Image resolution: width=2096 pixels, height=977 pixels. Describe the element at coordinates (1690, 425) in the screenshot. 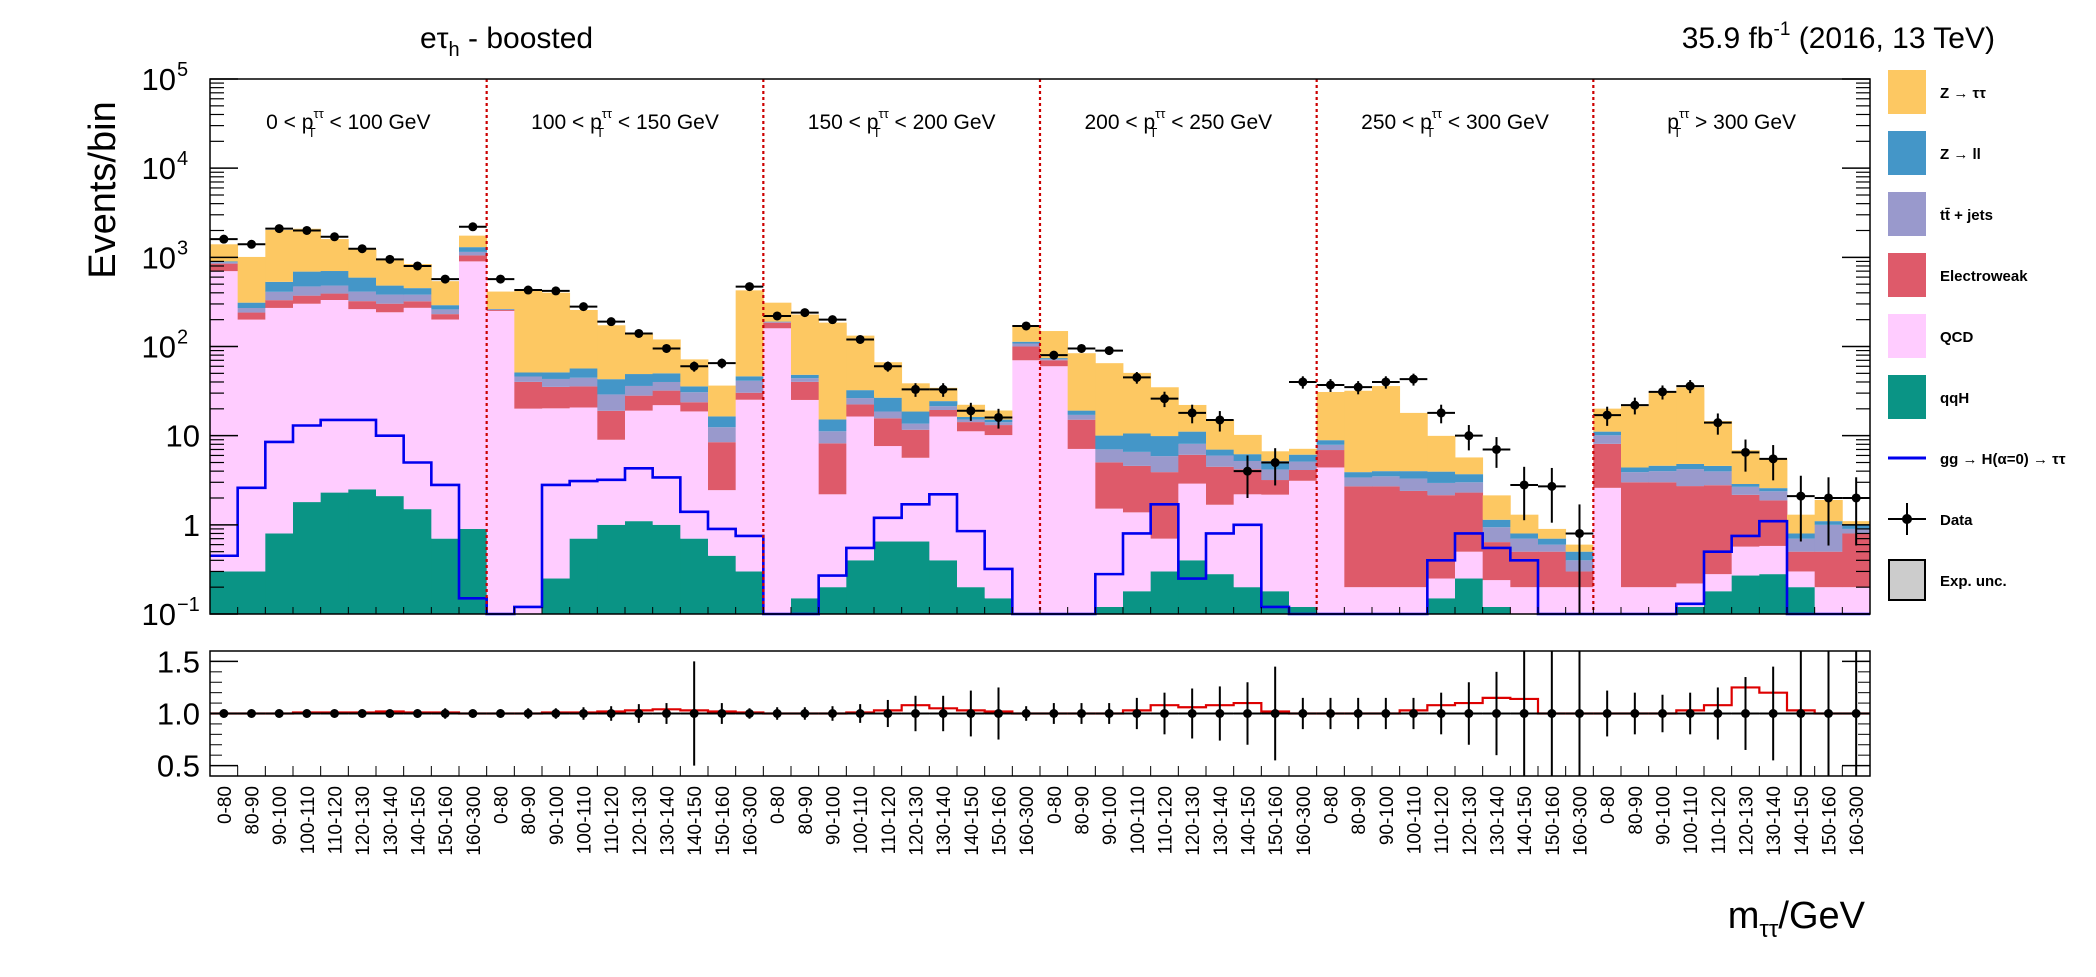

I see `stack-bar-z--53` at that location.